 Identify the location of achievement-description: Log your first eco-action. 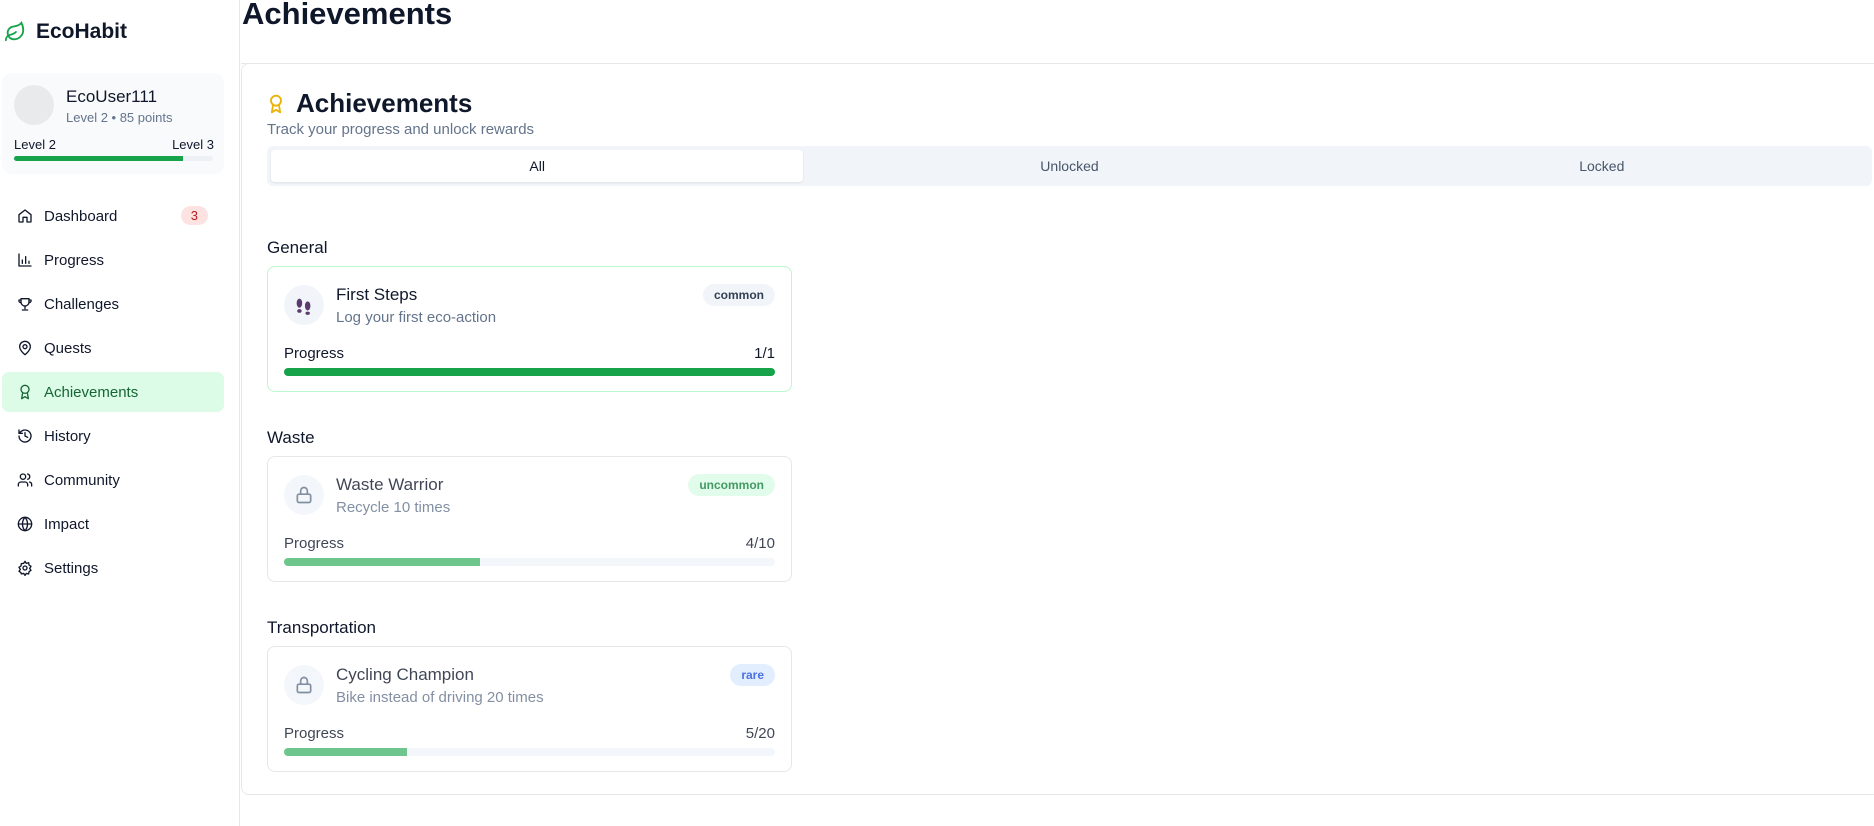
(416, 317).